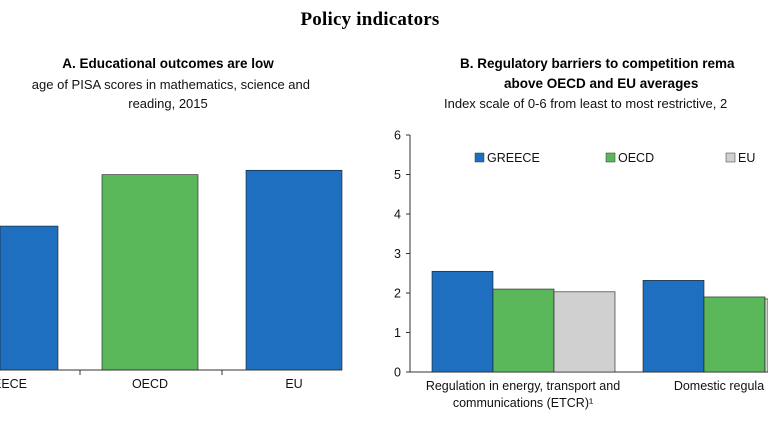 The width and height of the screenshot is (768, 432). What do you see at coordinates (610, 157) in the screenshot?
I see `legend-swatch-oecd` at bounding box center [610, 157].